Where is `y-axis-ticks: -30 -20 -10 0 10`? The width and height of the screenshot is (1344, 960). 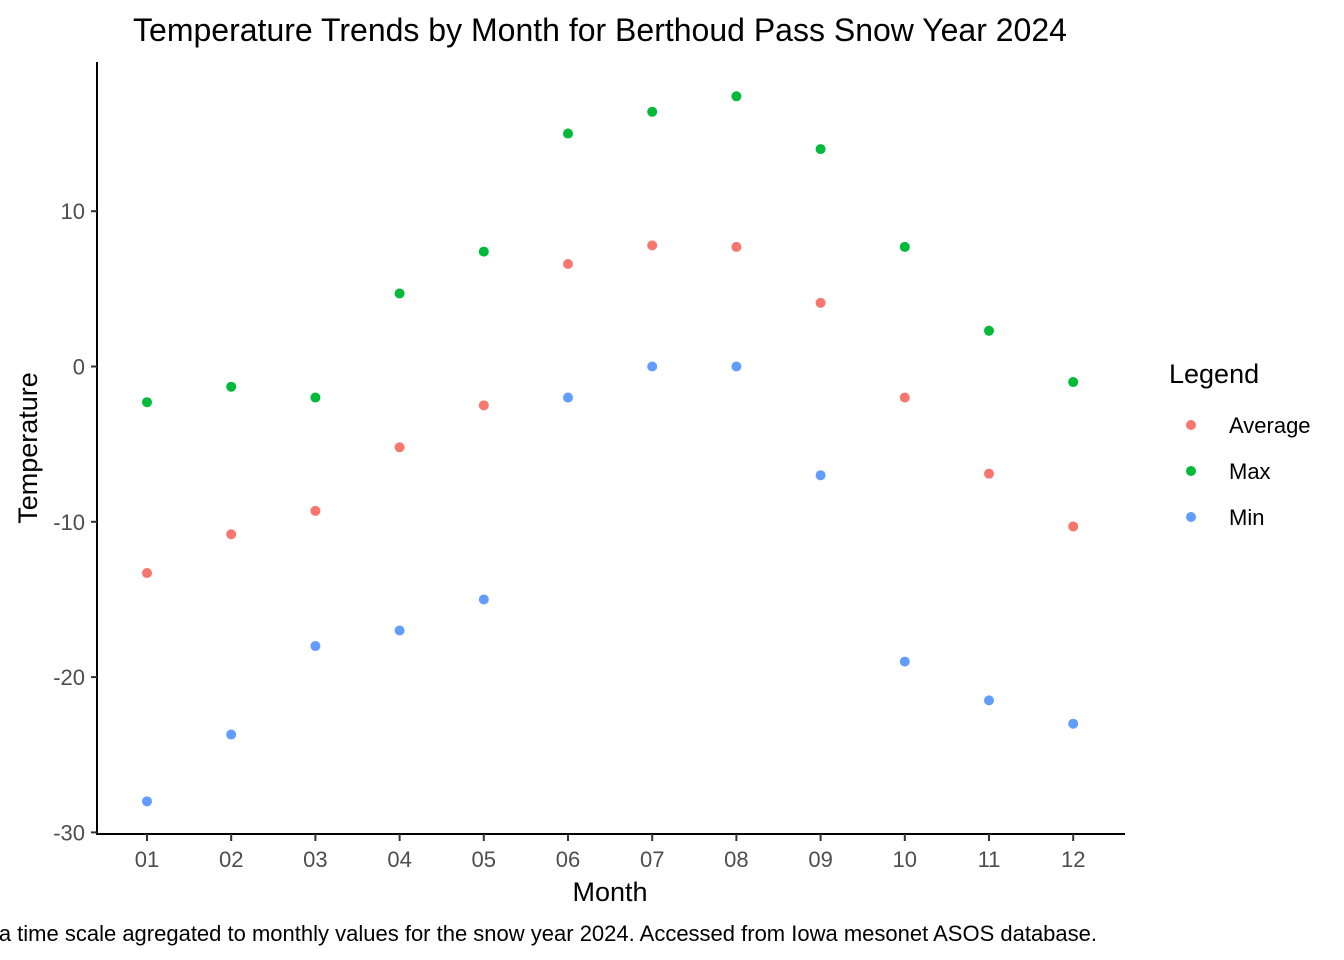 y-axis-ticks: -30 -20 -10 0 10 is located at coordinates (75, 522).